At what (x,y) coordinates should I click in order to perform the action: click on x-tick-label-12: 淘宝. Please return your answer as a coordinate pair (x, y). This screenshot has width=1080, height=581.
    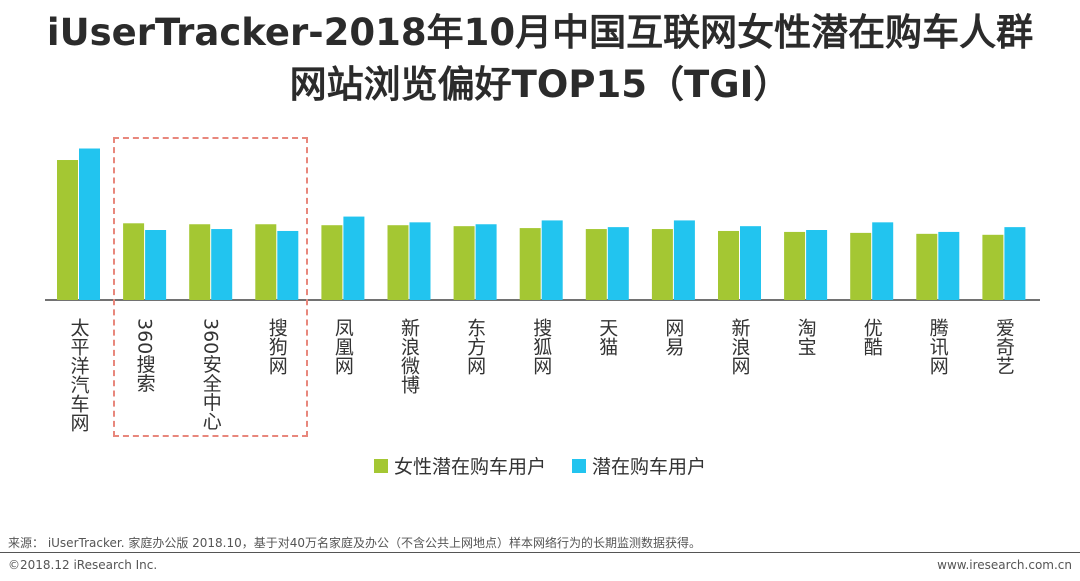
    Looking at the image, I should click on (806, 337).